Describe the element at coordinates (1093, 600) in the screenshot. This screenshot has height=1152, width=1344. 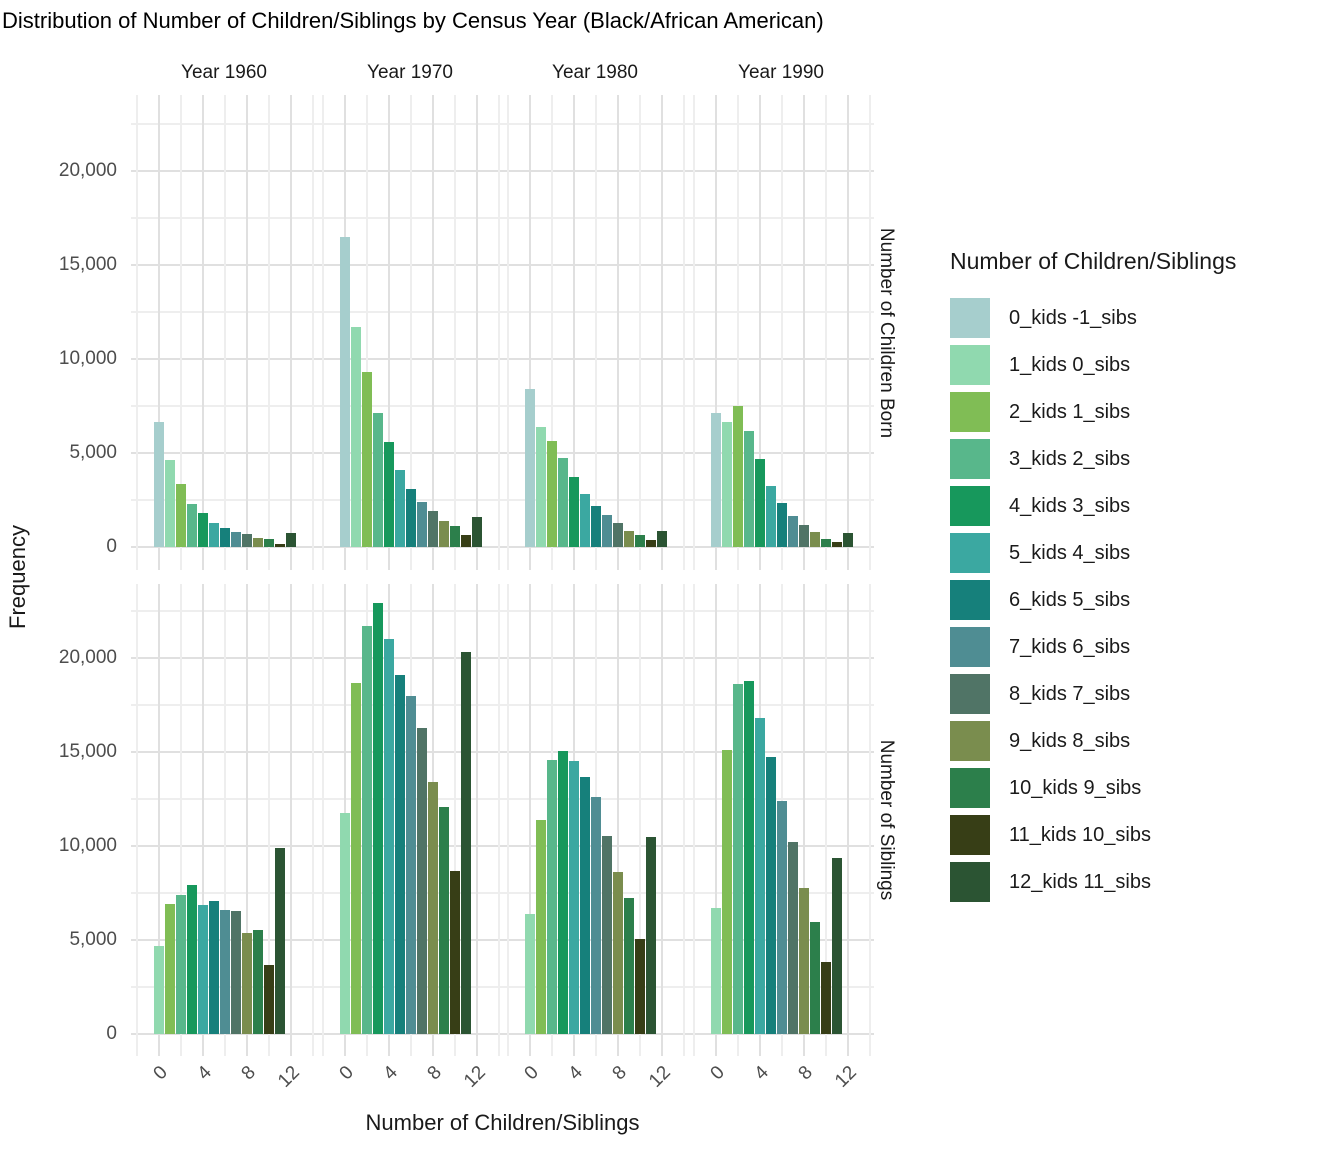
I see `legend-entry: 6_kids 5_sibs` at that location.